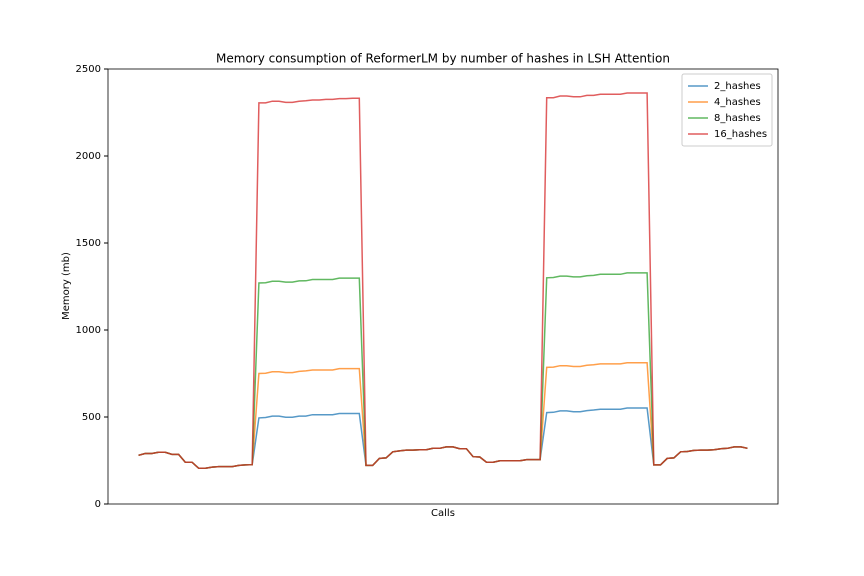 The height and width of the screenshot is (576, 864). What do you see at coordinates (443, 513) in the screenshot?
I see `x-axis-label: Calls` at bounding box center [443, 513].